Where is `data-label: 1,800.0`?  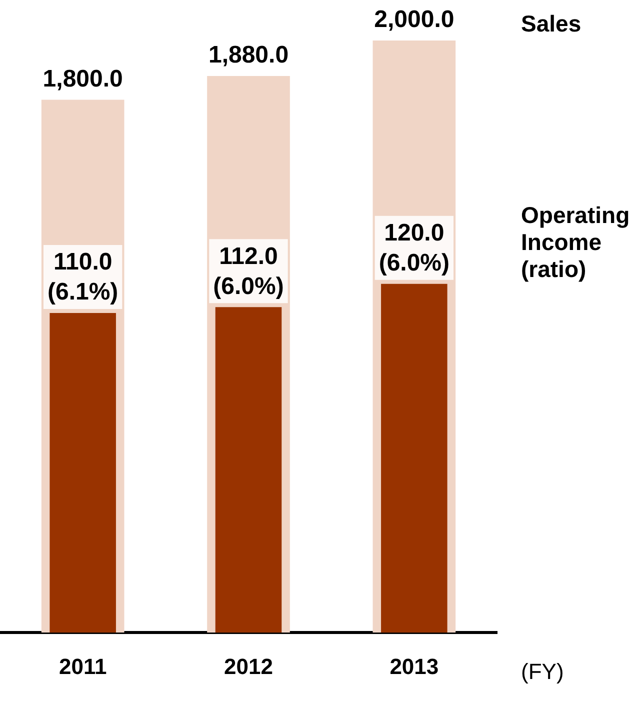
data-label: 1,800.0 is located at coordinates (82, 78).